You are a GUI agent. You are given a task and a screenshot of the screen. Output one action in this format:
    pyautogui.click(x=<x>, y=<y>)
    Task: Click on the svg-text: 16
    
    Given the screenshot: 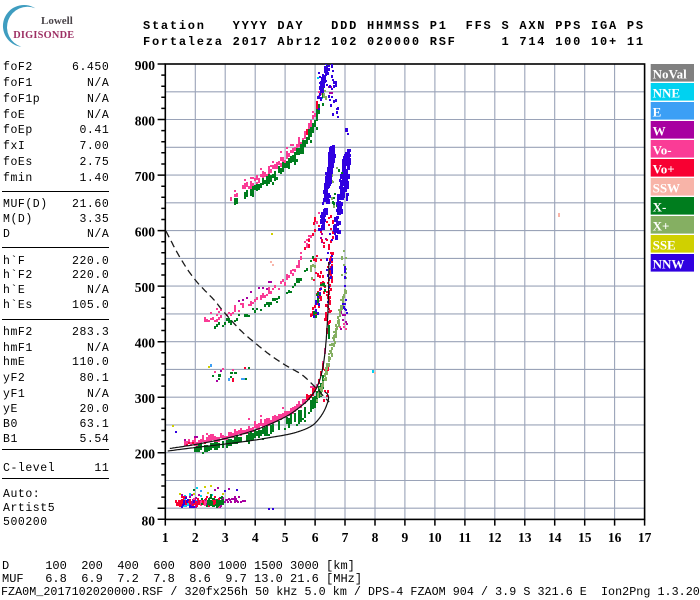 What is the action you would take?
    pyautogui.click(x=615, y=537)
    